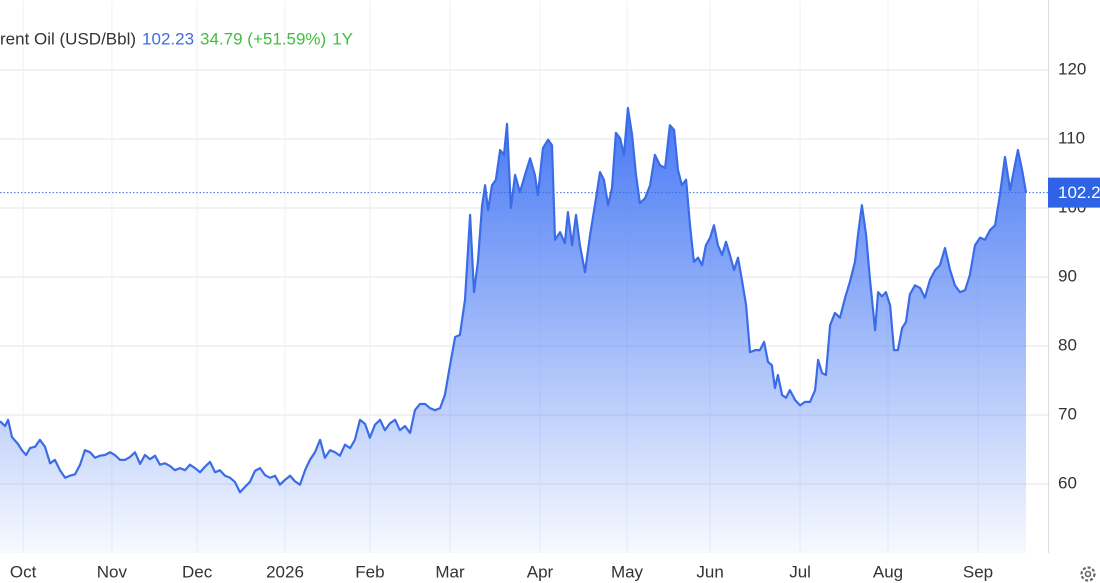 This screenshot has width=1100, height=583. I want to click on x-tick-label: Sep, so click(978, 571).